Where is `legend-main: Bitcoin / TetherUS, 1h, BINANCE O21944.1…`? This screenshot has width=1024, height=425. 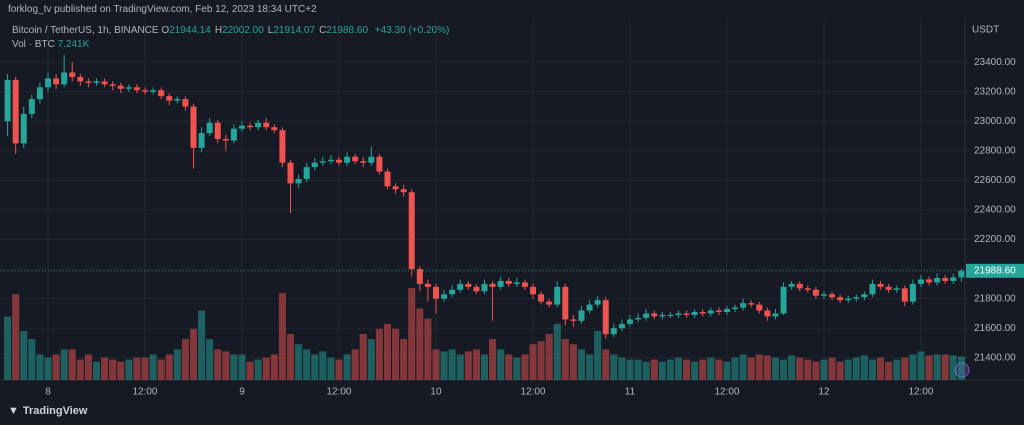 legend-main: Bitcoin / TetherUS, 1h, BINANCE O21944.1… is located at coordinates (232, 30).